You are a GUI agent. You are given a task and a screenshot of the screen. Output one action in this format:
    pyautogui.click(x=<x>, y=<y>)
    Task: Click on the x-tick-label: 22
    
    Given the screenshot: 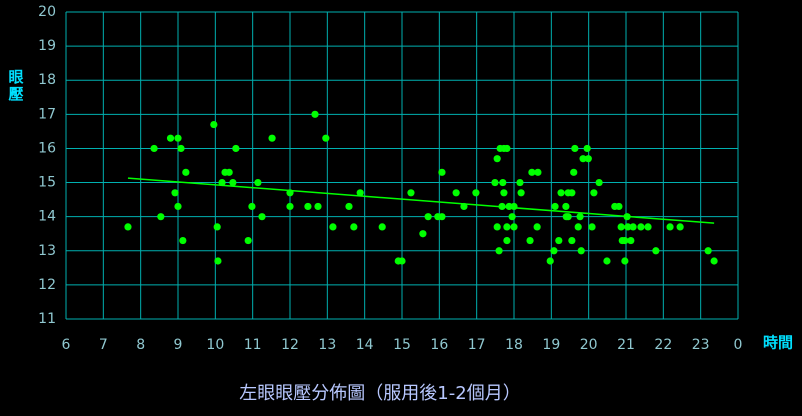 What is the action you would take?
    pyautogui.click(x=663, y=345)
    